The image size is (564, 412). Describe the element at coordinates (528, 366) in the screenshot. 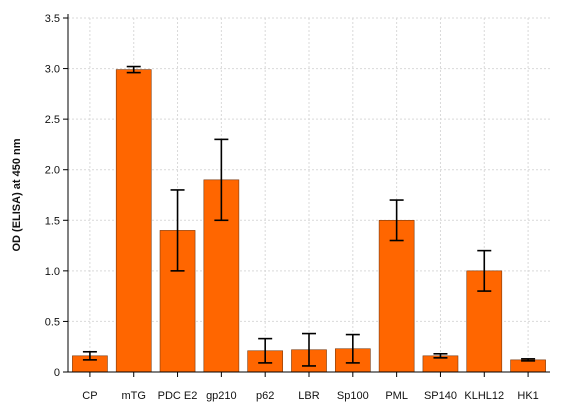

I see `bar-hk1` at that location.